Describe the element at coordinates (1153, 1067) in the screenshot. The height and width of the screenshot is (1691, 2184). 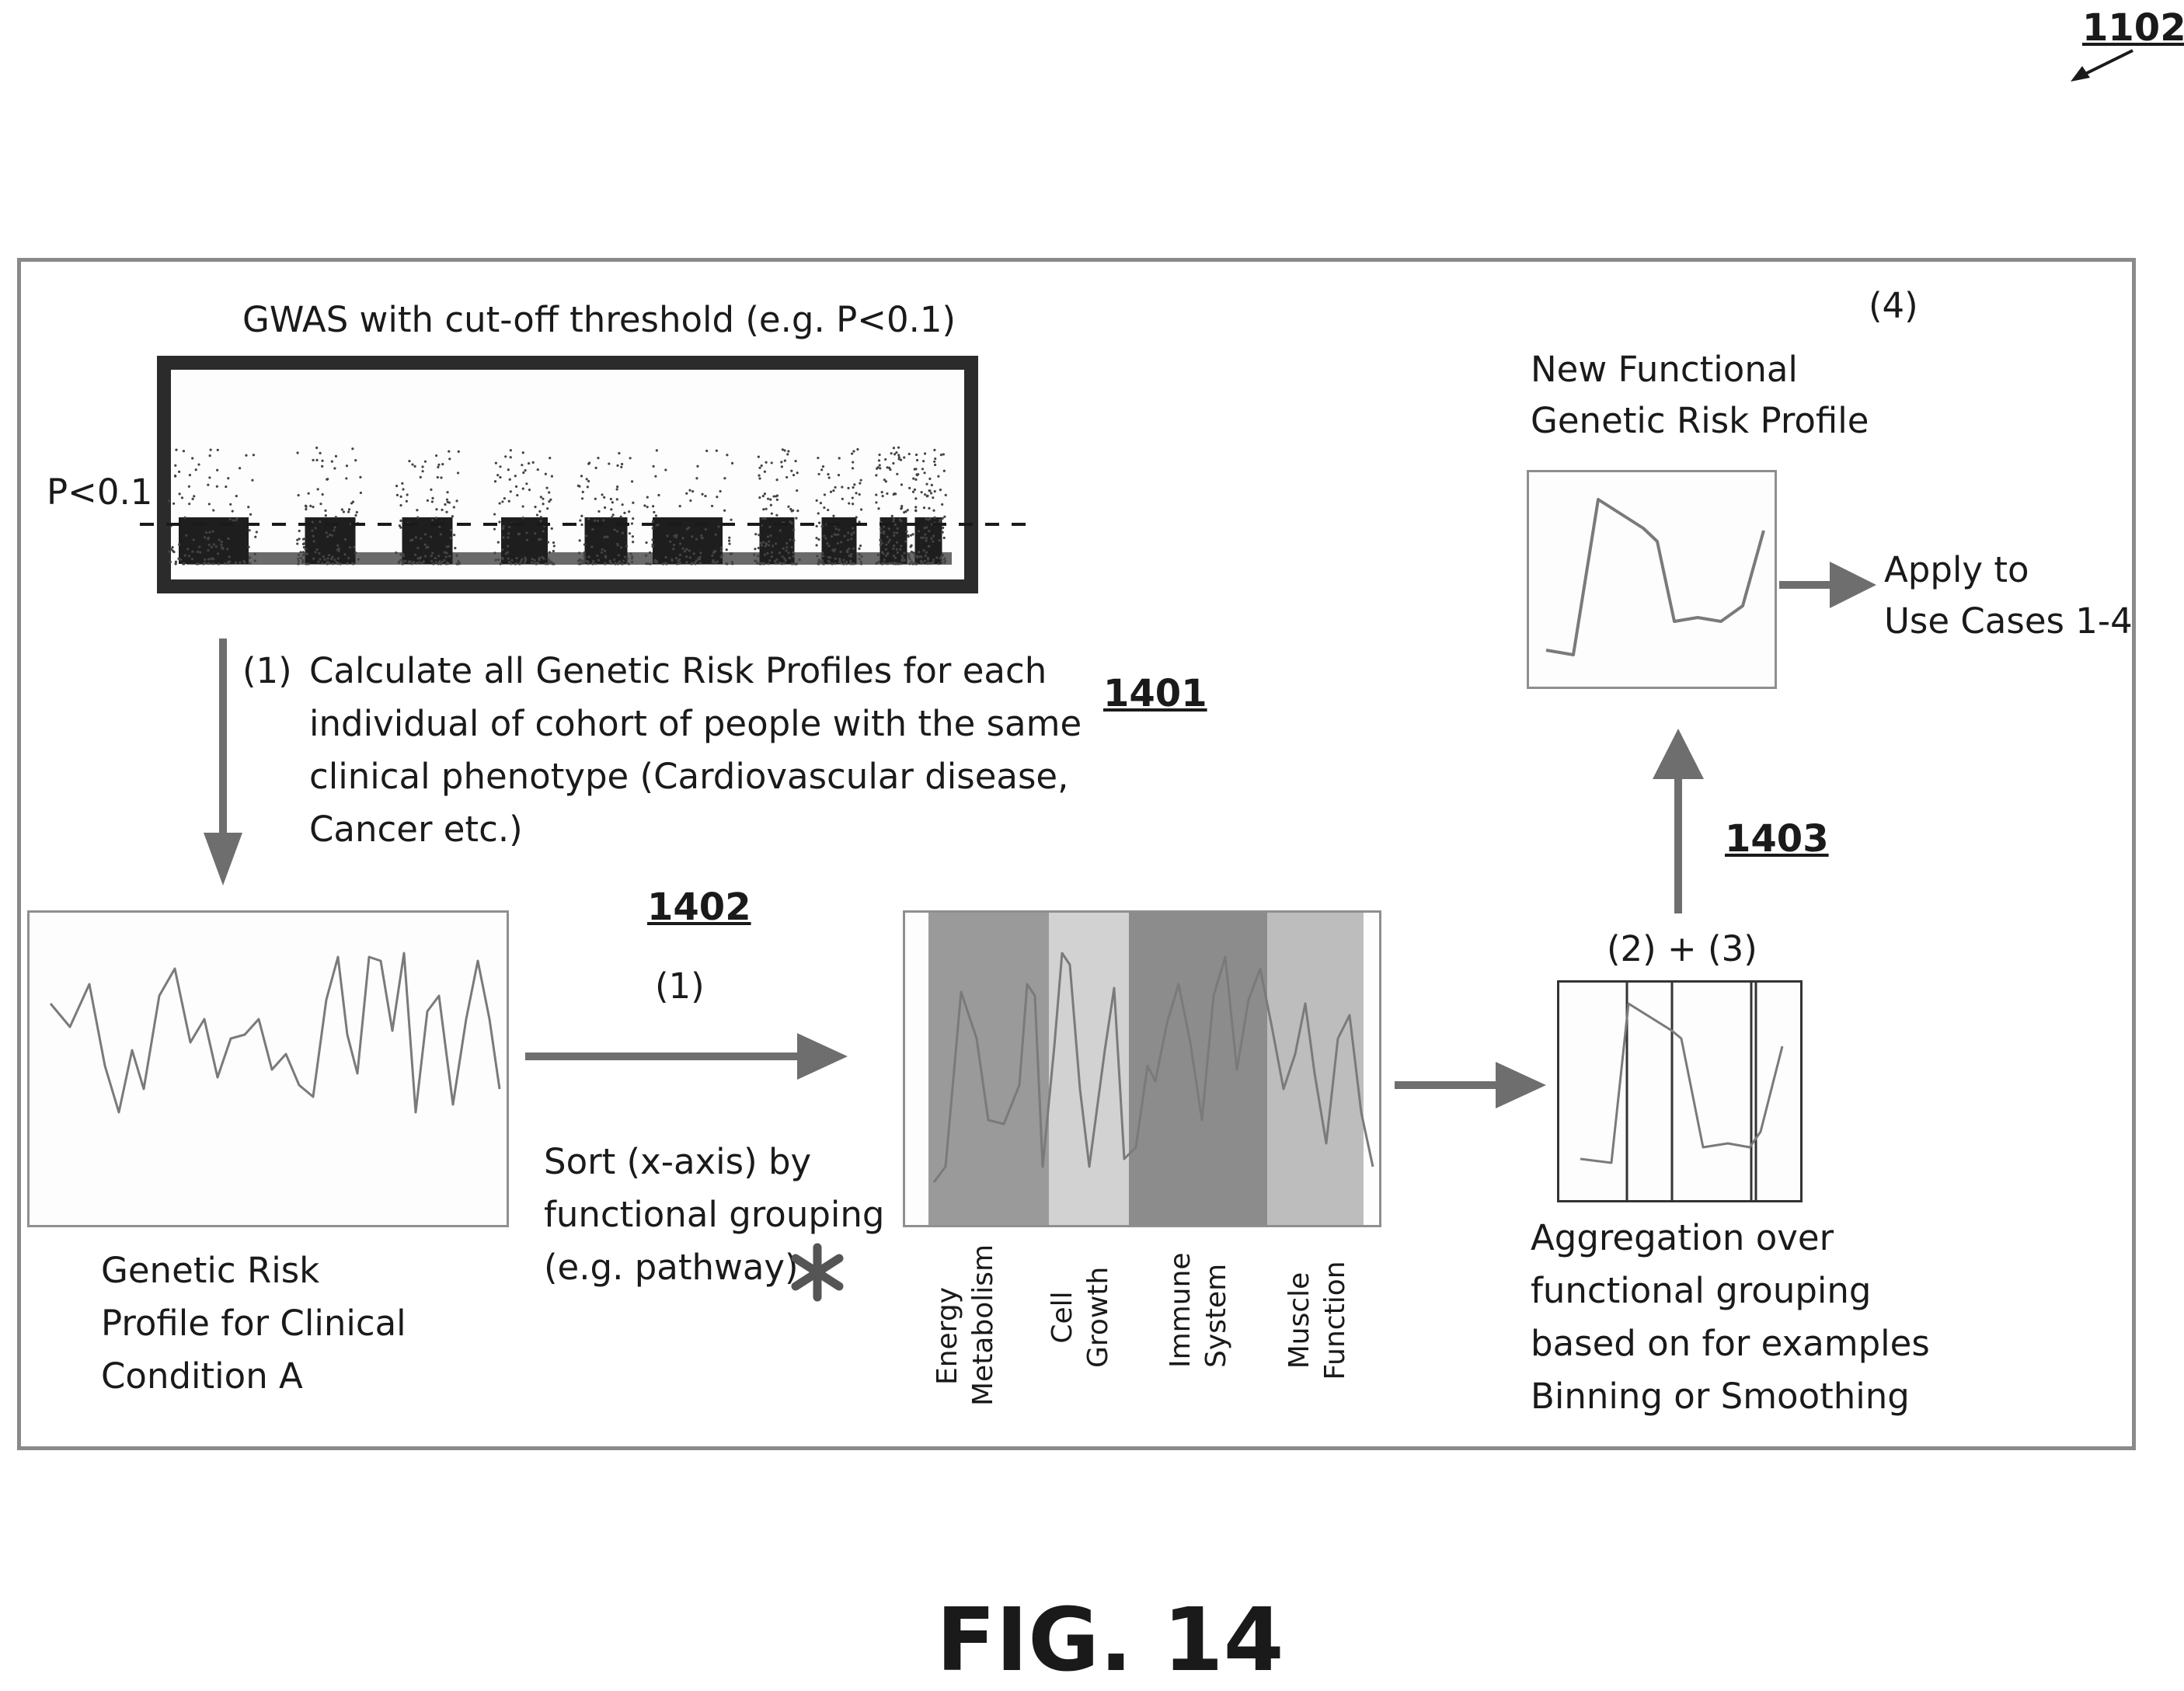
I see `sorted-profile-trace` at that location.